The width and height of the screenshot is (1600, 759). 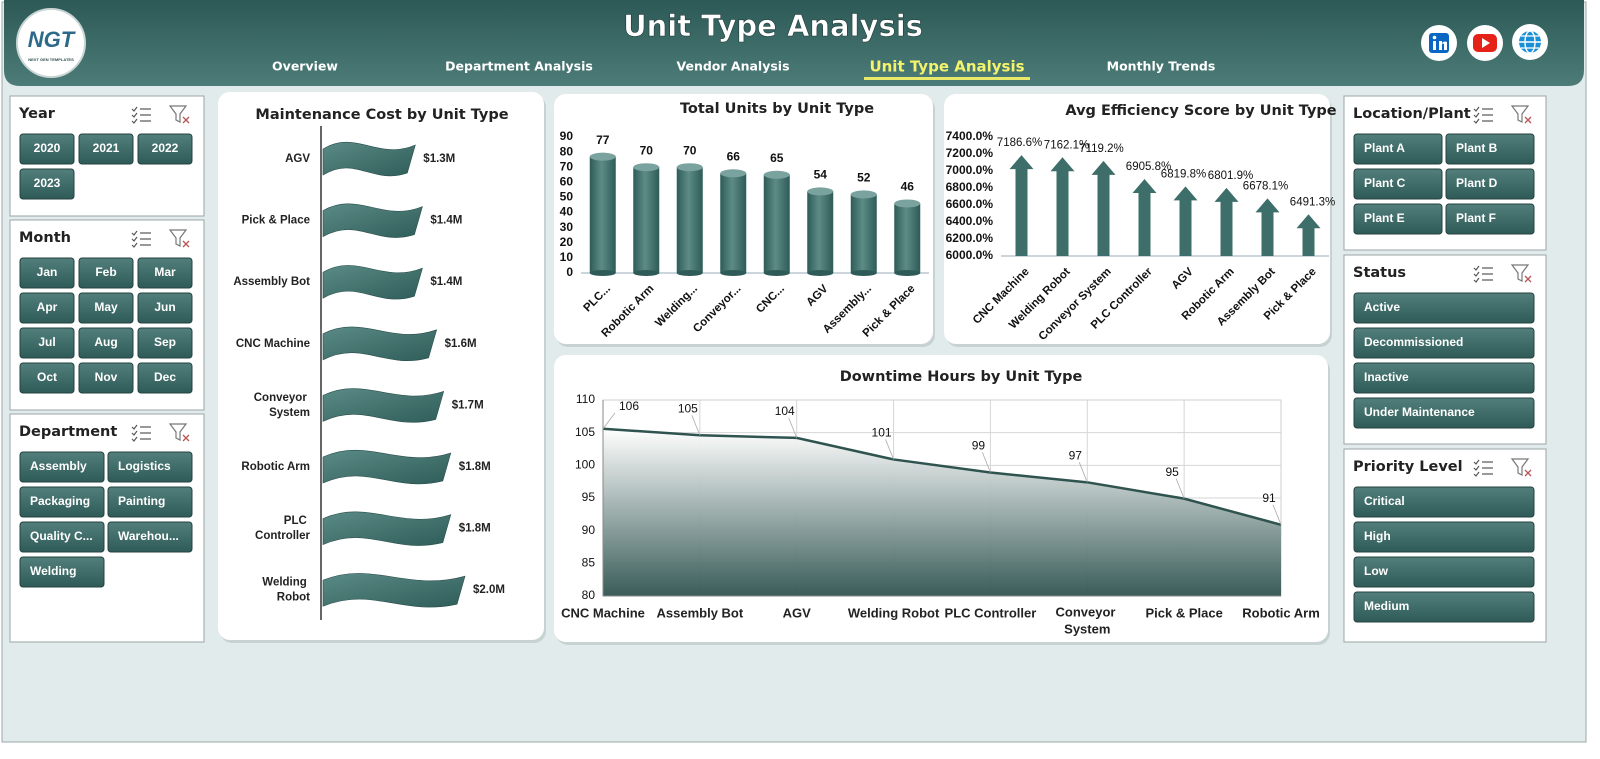 What do you see at coordinates (47, 308) in the screenshot?
I see `slicer-button: Apr` at bounding box center [47, 308].